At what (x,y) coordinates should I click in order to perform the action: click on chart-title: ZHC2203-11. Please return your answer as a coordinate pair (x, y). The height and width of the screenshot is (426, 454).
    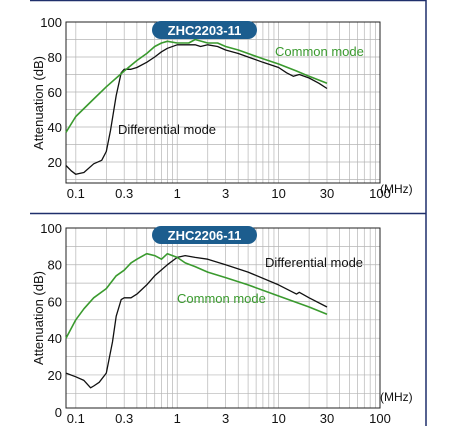
    Looking at the image, I should click on (205, 30).